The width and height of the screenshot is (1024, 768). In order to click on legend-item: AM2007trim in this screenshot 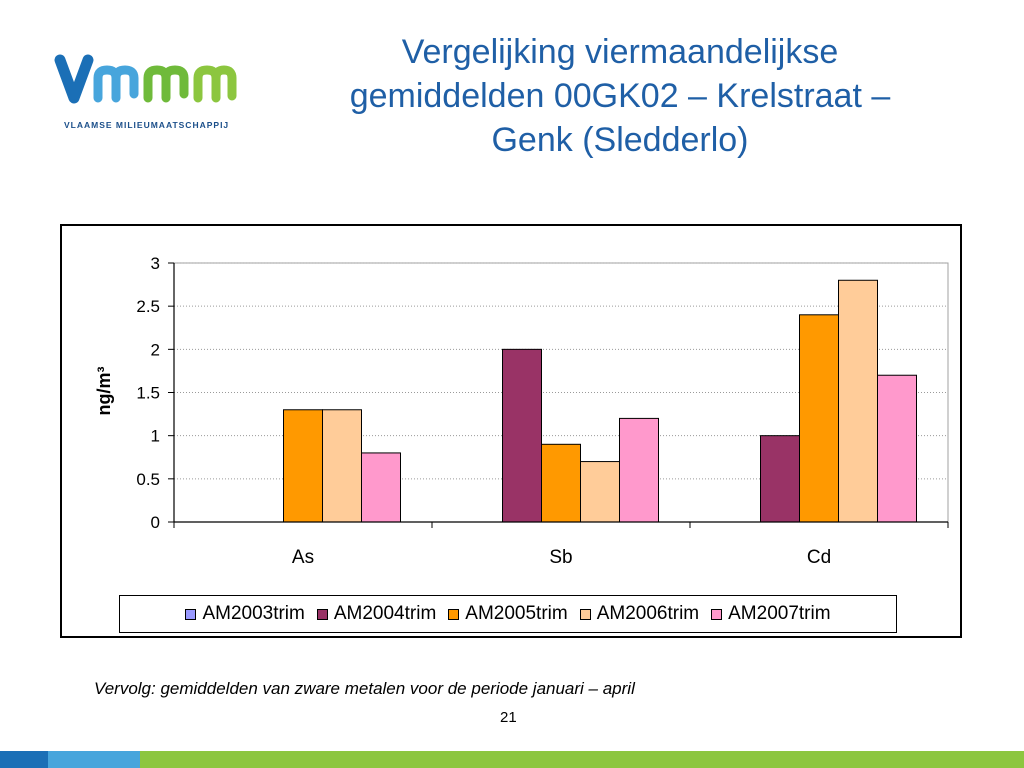, I will do `click(771, 614)`.